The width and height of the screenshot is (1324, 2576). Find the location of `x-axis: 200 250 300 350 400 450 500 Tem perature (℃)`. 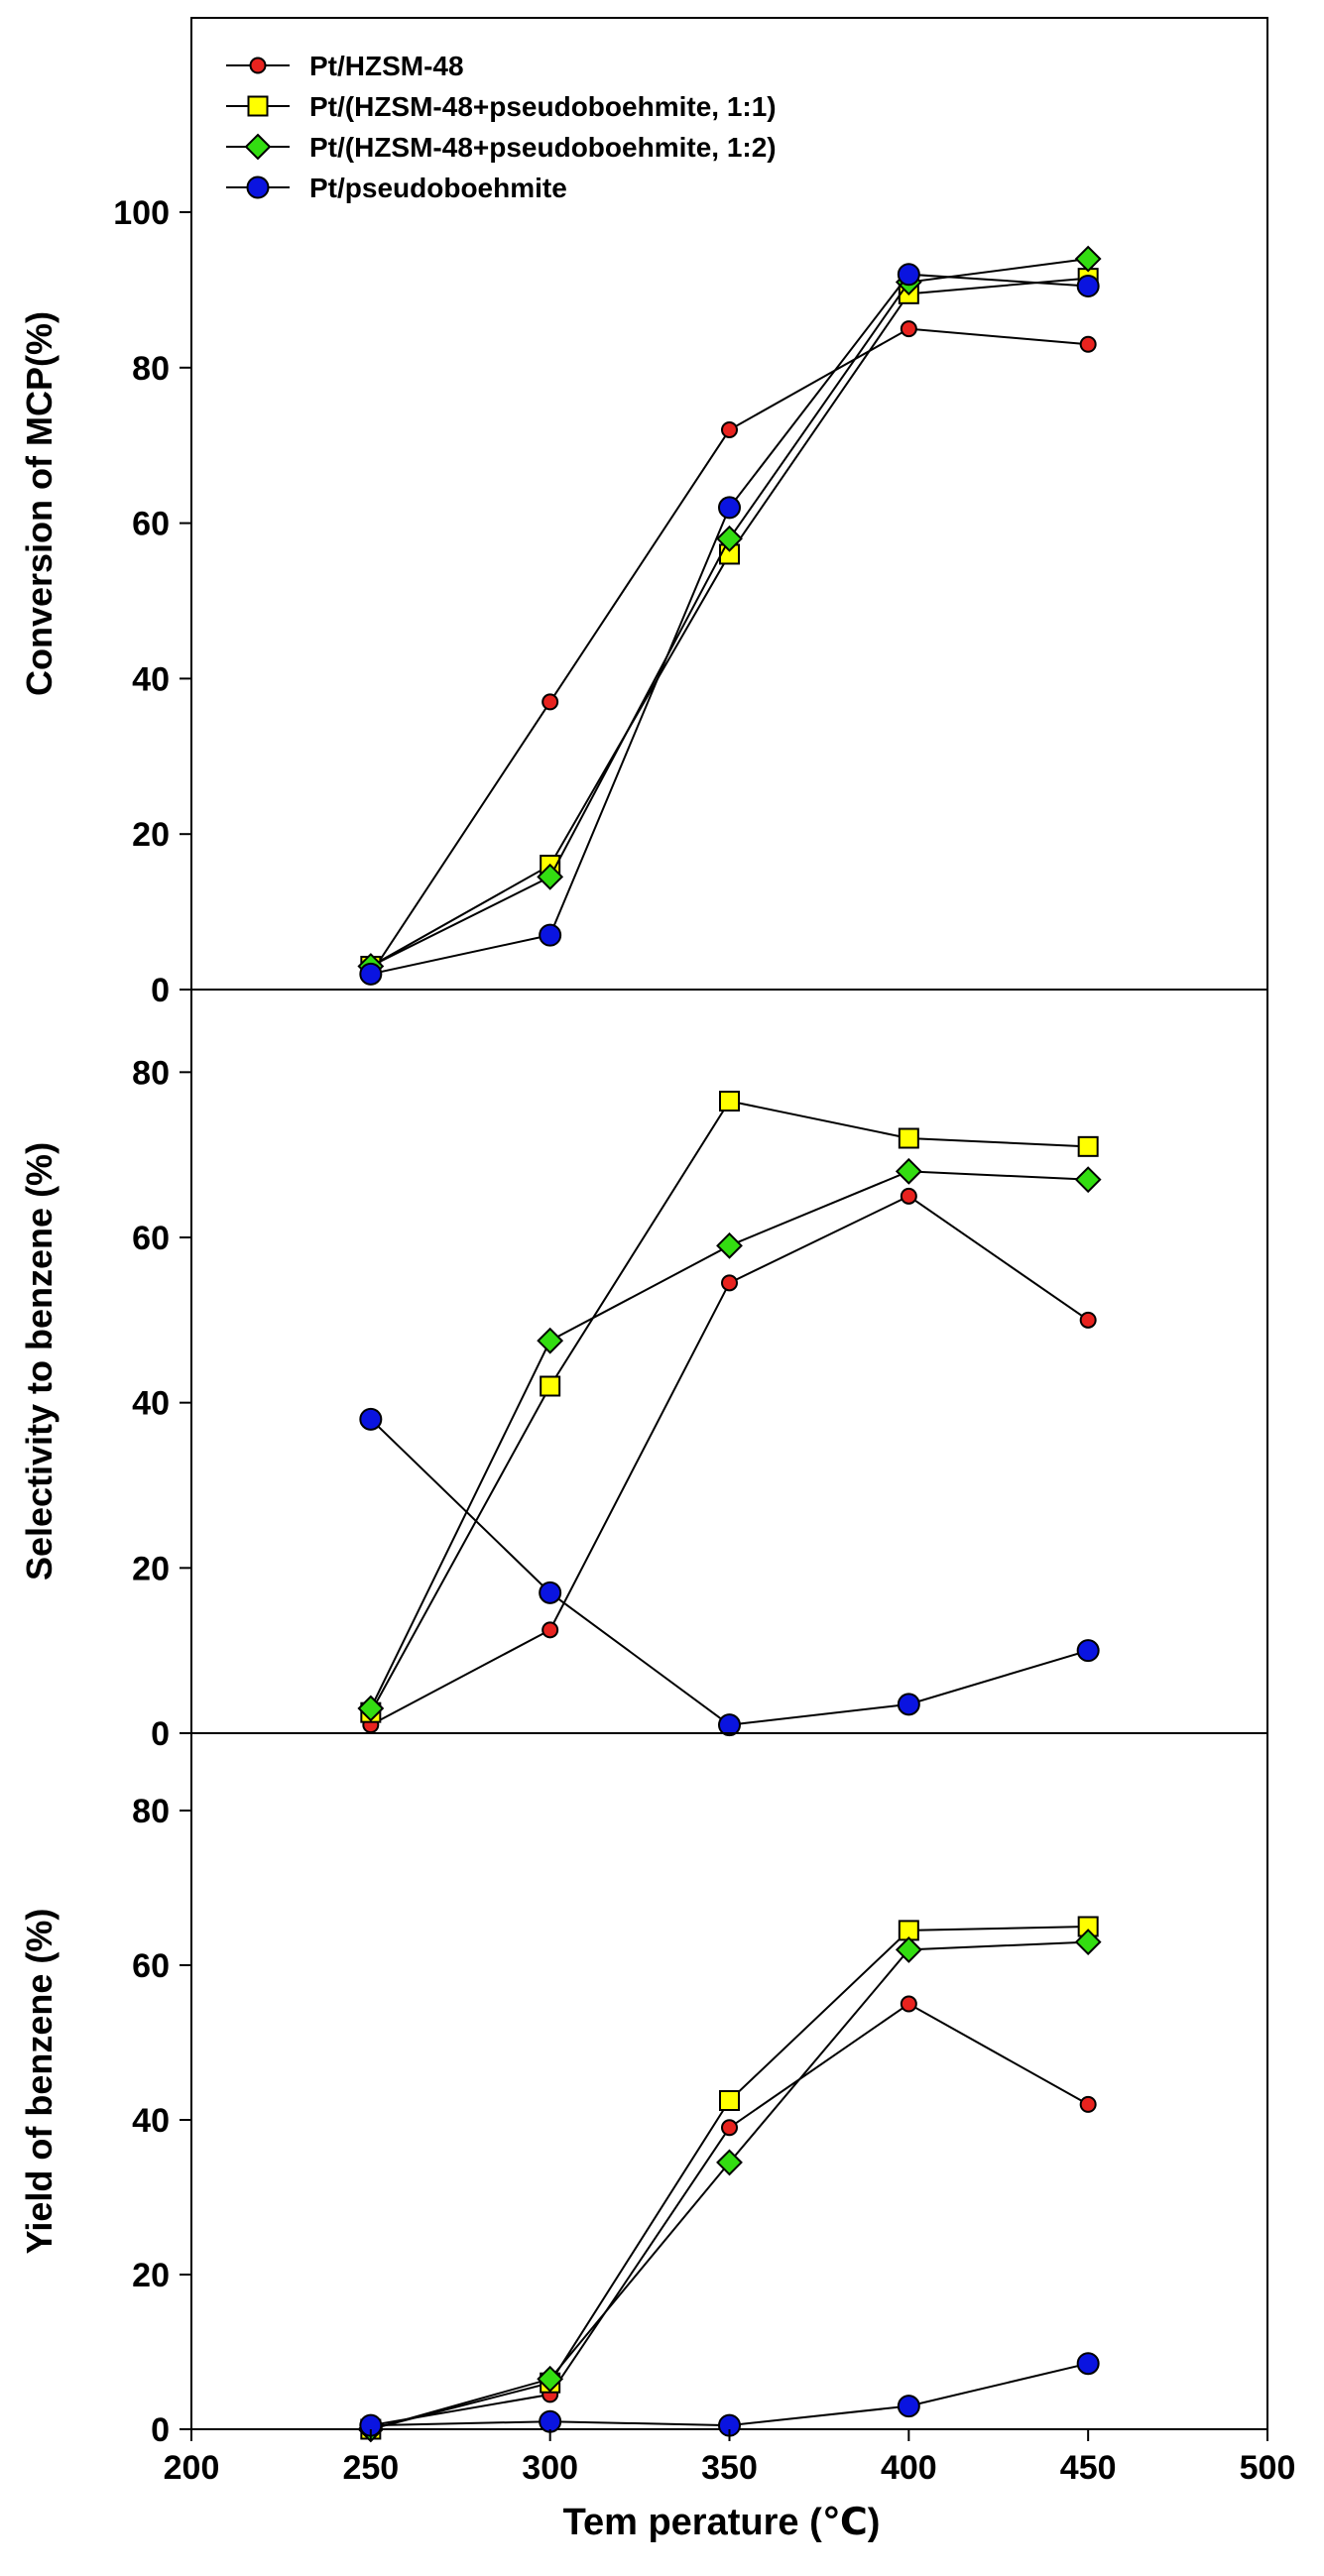

x-axis: 200 250 300 350 400 450 500 Tem perature (℃) is located at coordinates (730, 2486).